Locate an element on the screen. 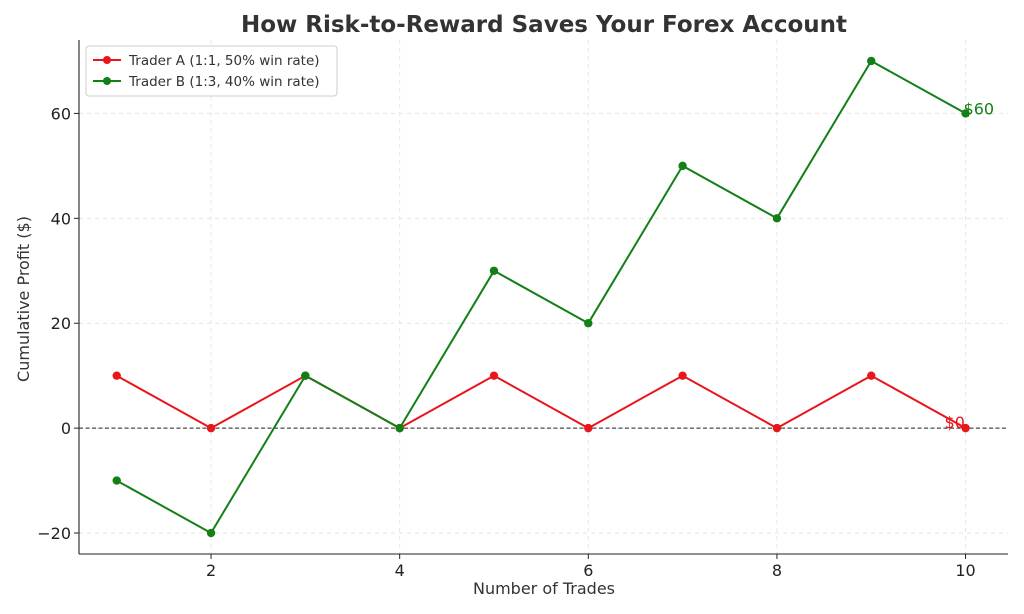 This screenshot has width=1024, height=614. y-tick-label: 60 is located at coordinates (61, 113).